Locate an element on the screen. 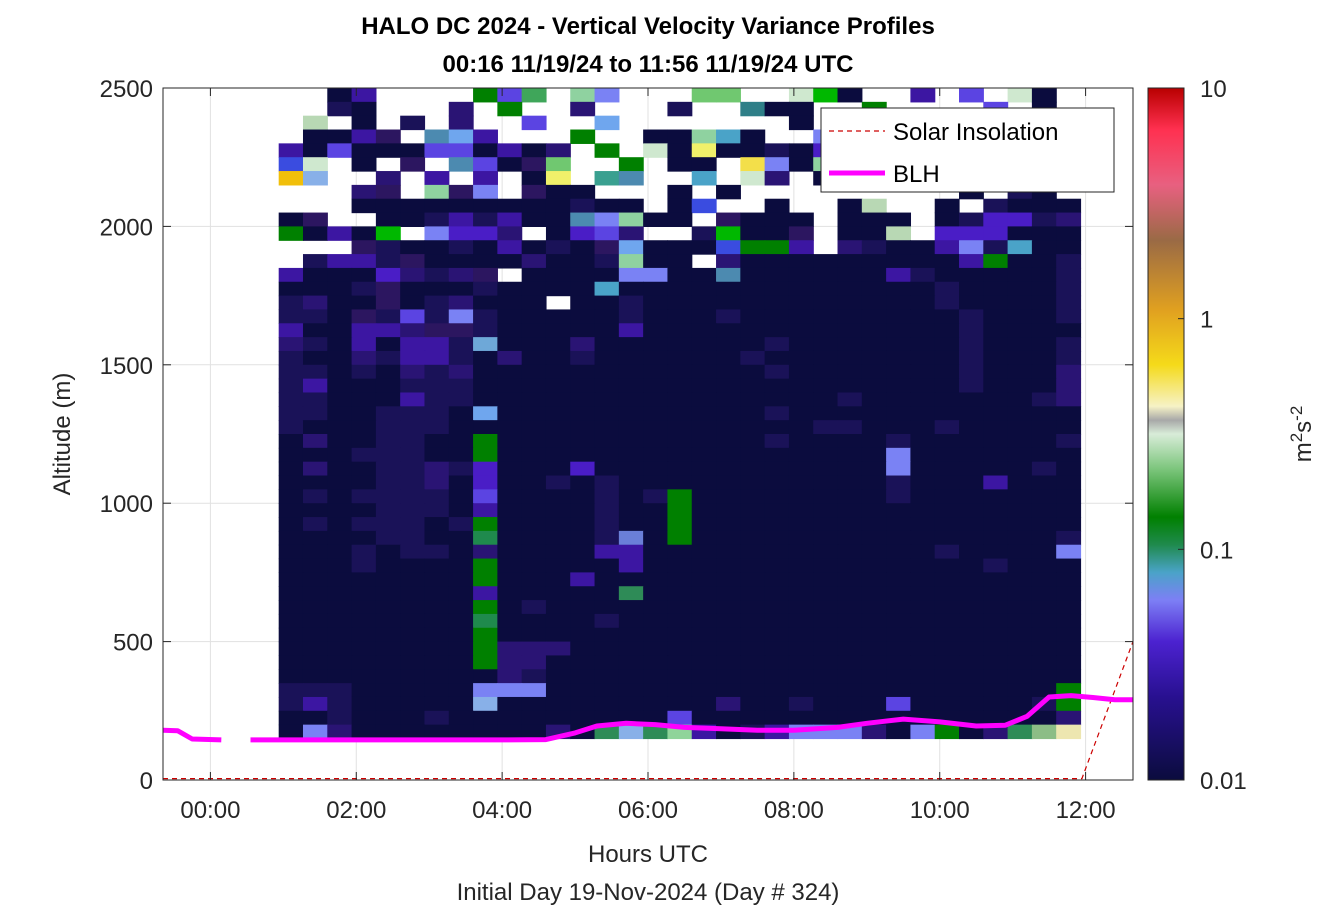  colorbar-tick-label: 0.1 is located at coordinates (1216, 550).